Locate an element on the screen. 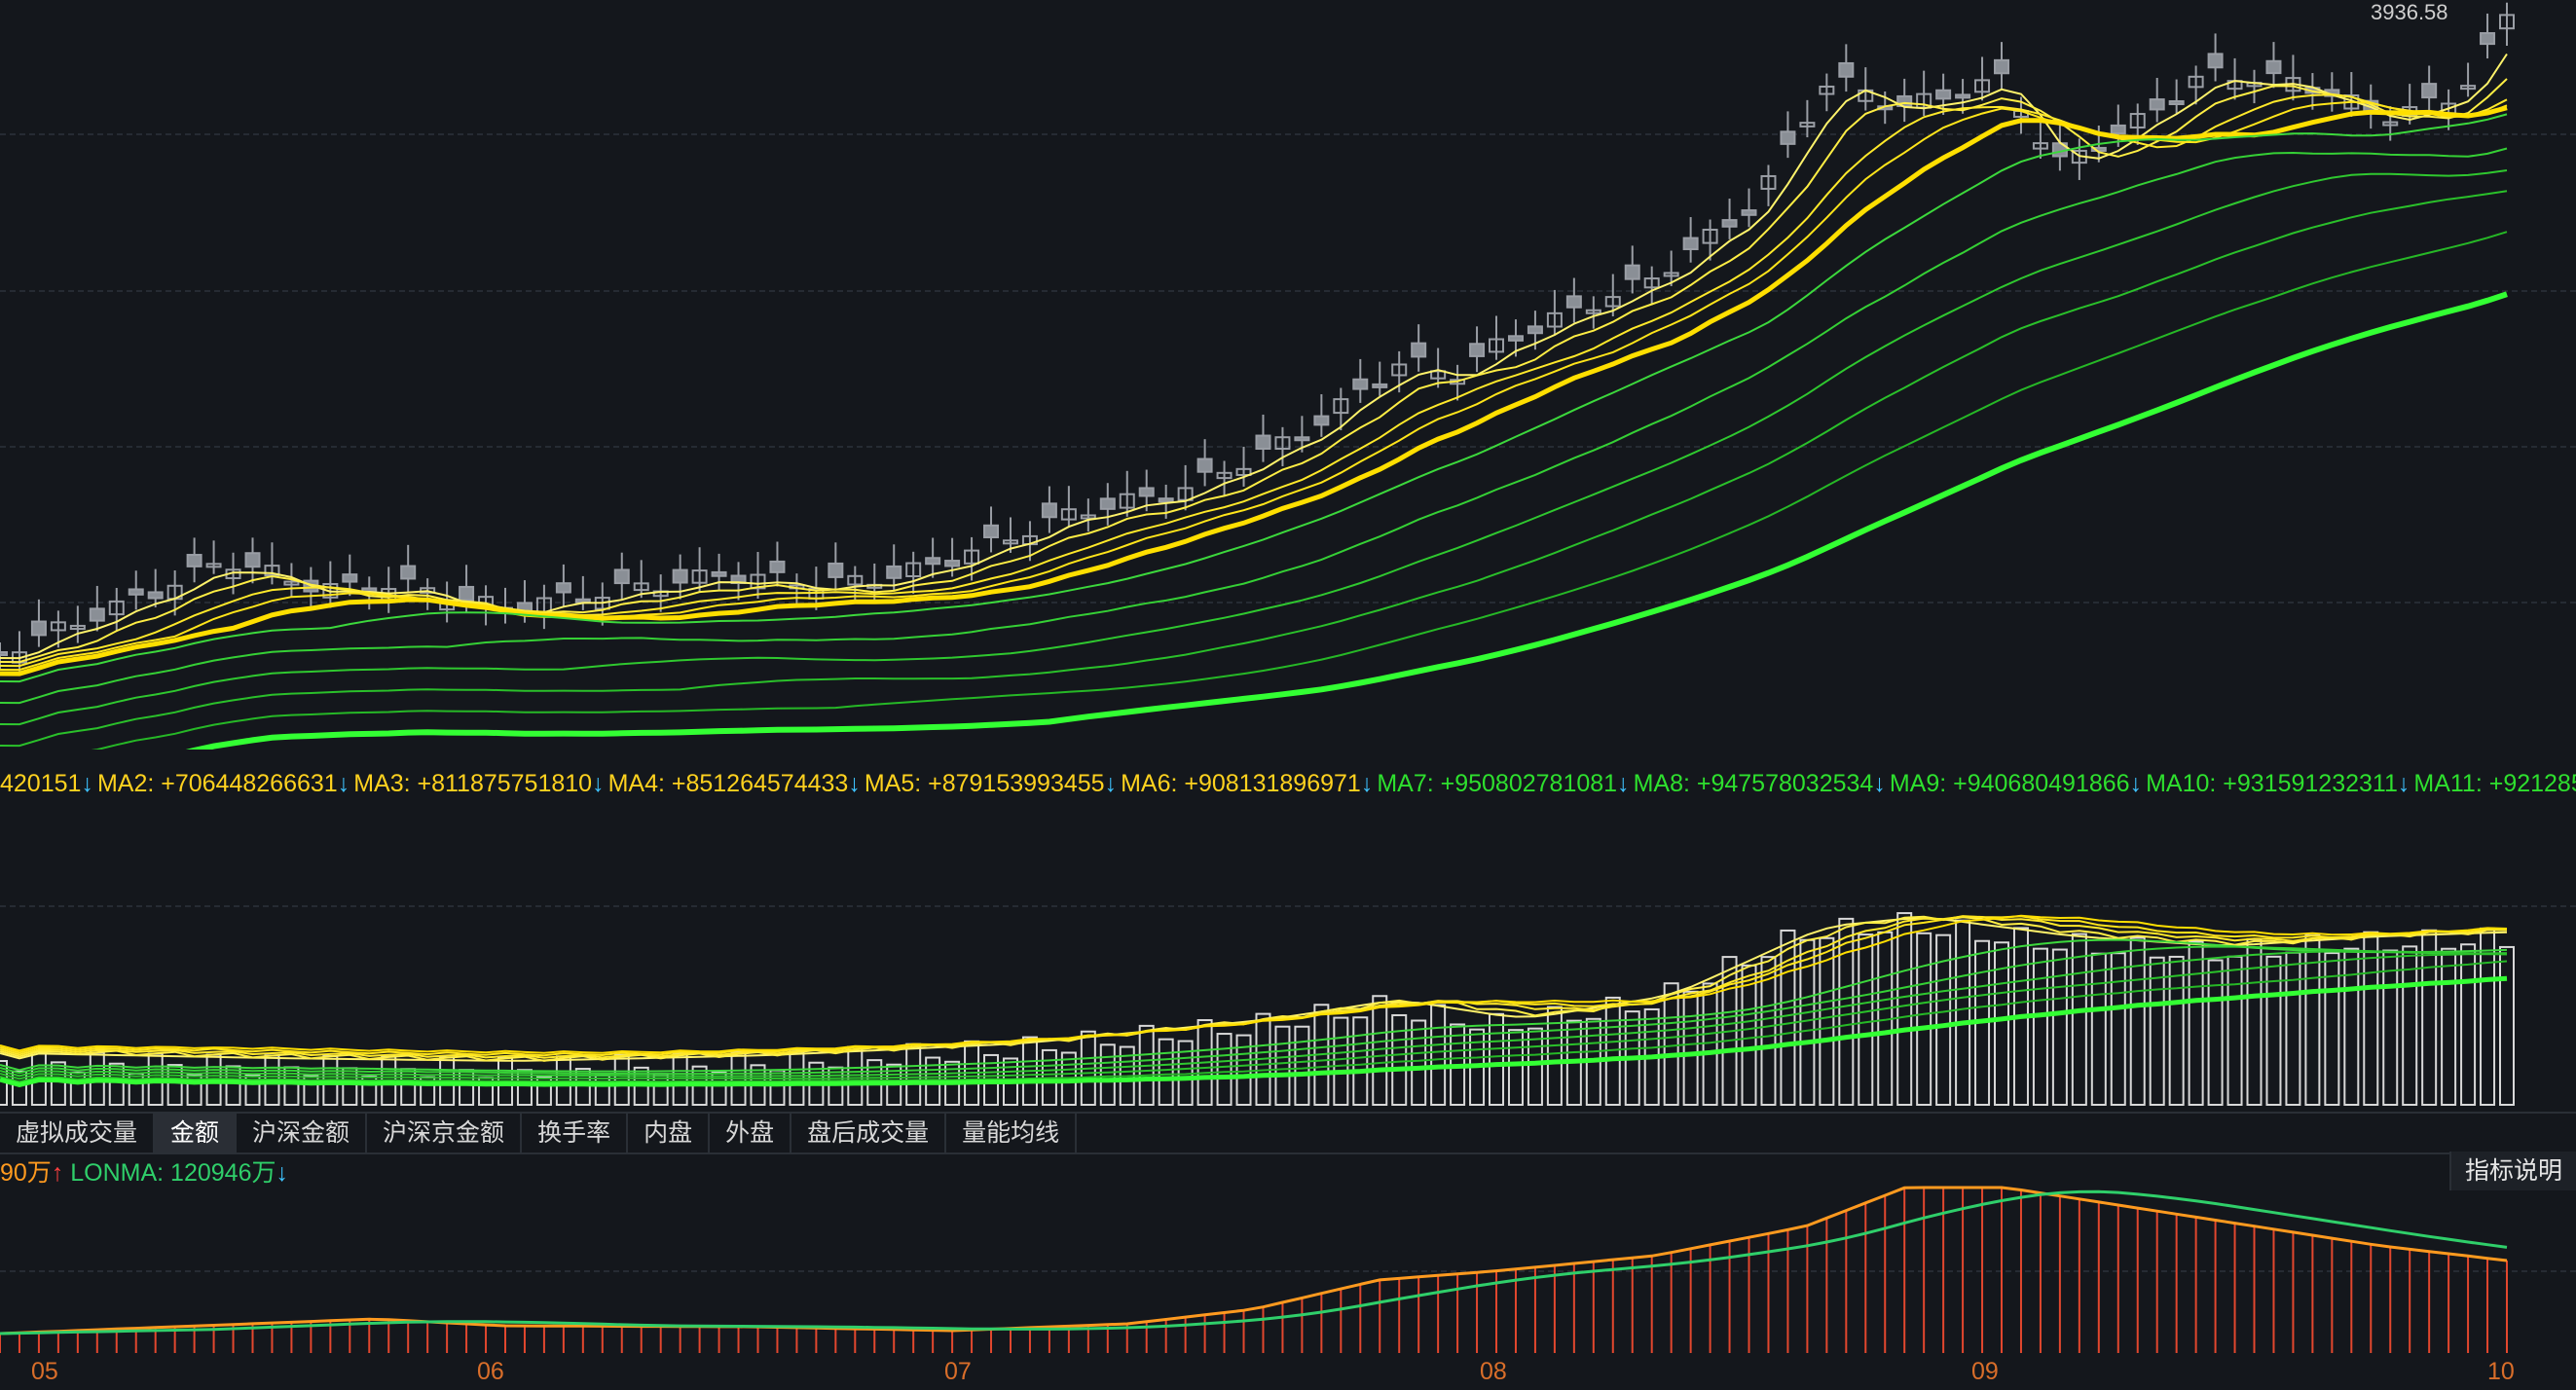  date-label: 07 is located at coordinates (958, 1371).